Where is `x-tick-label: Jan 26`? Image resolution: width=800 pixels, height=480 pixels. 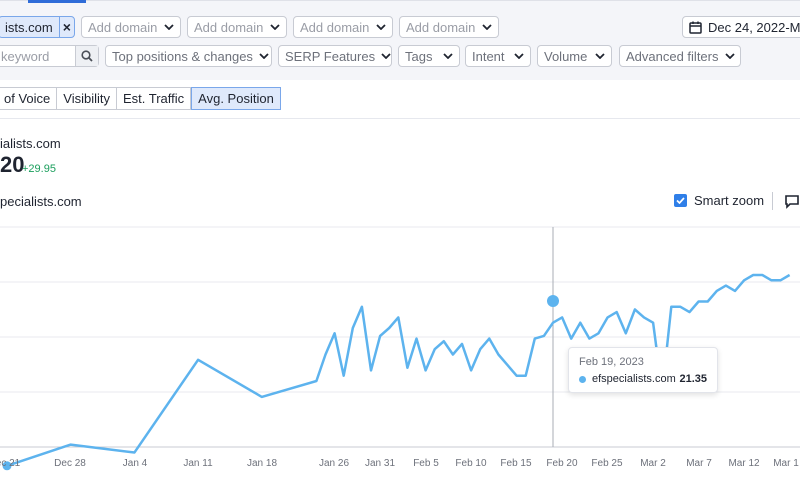 x-tick-label: Jan 26 is located at coordinates (334, 463).